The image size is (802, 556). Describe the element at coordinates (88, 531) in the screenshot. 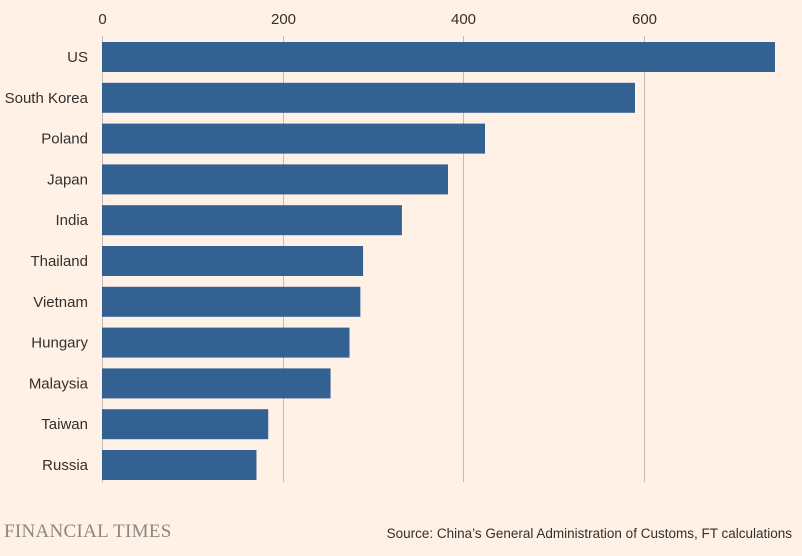

I see `ft-logo: FINANCIAL TIMES` at that location.